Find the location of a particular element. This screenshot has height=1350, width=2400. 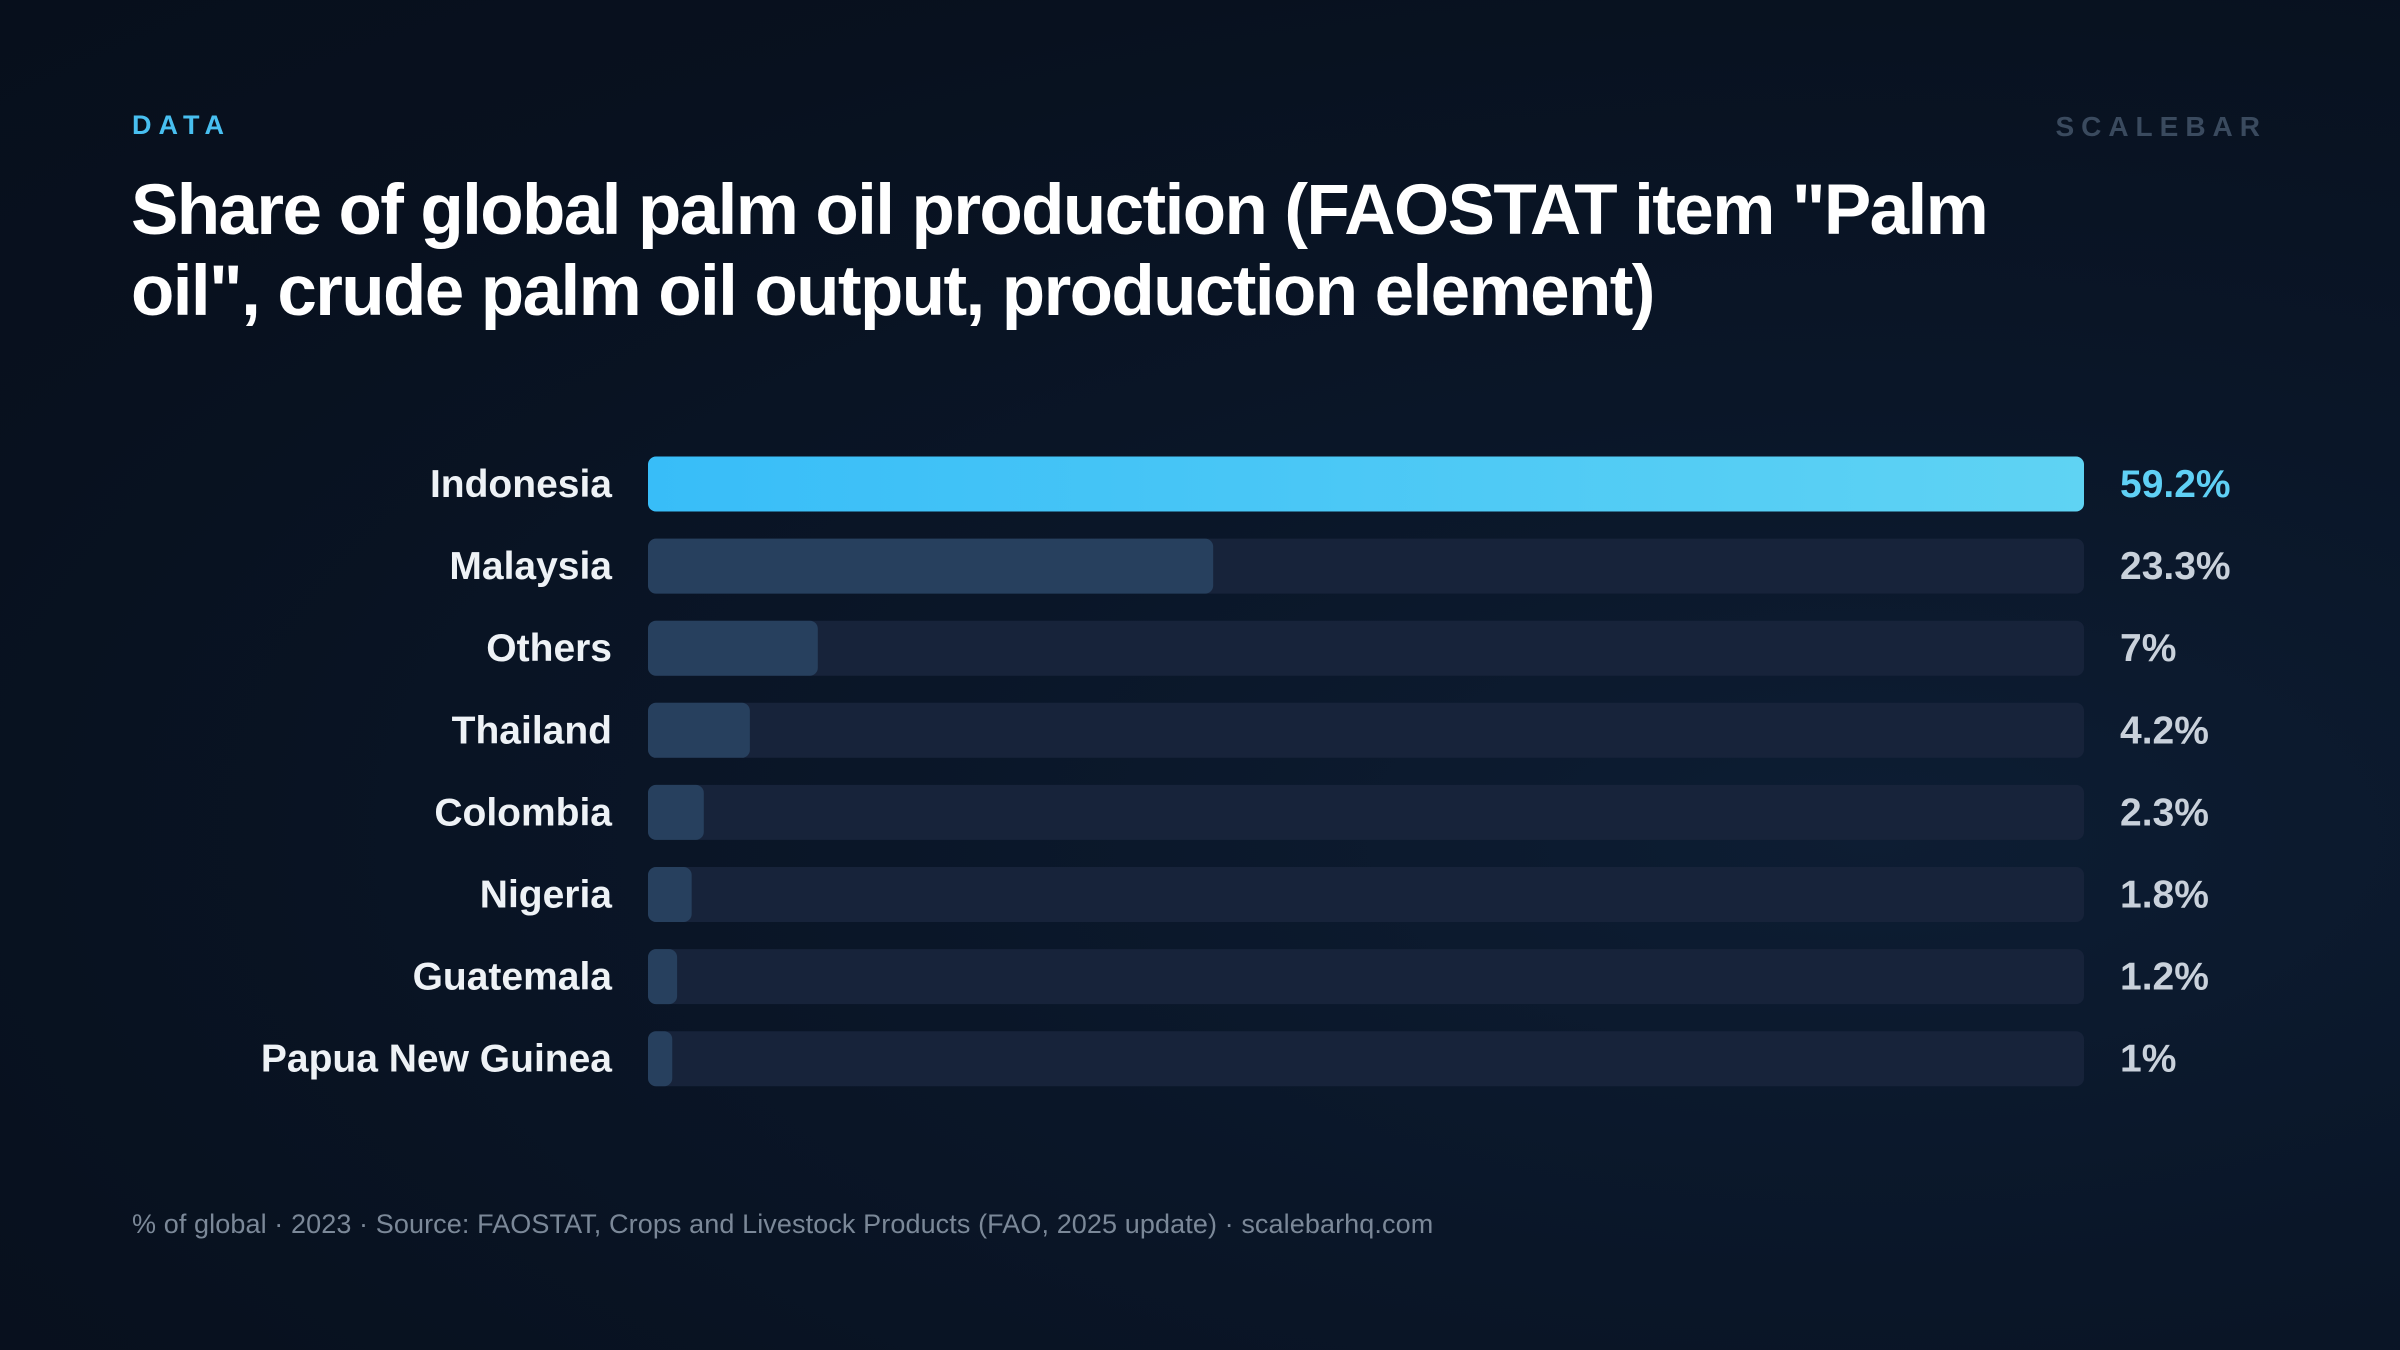

bar-papua-new-guinea is located at coordinates (660, 1059).